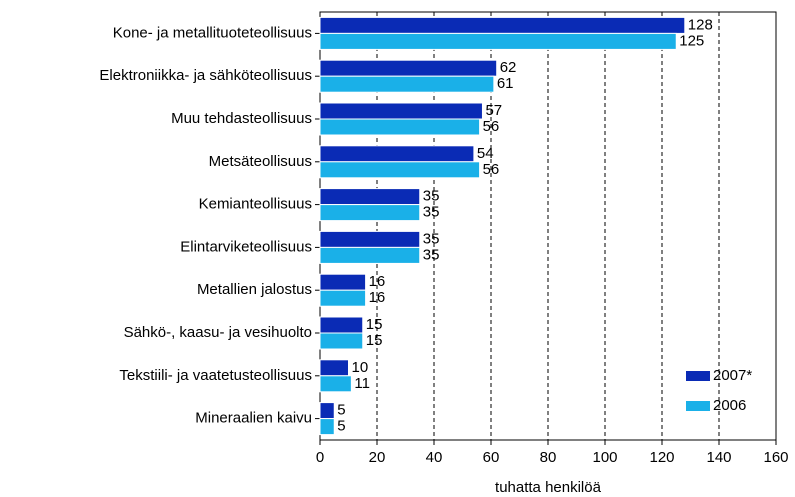 The height and width of the screenshot is (497, 795). What do you see at coordinates (700, 24) in the screenshot?
I see `data-label: 128` at bounding box center [700, 24].